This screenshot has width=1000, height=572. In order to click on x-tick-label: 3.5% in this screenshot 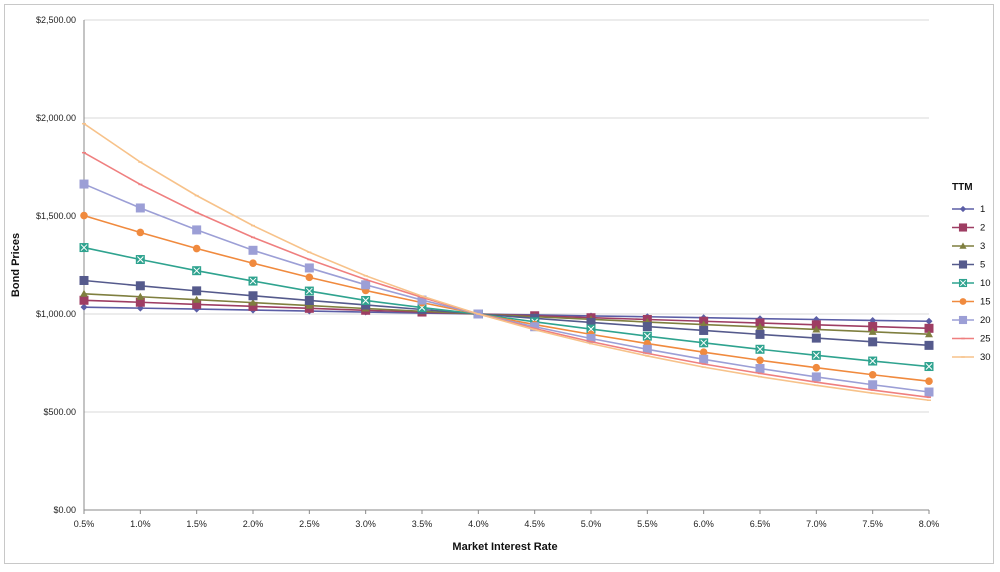, I will do `click(422, 524)`.